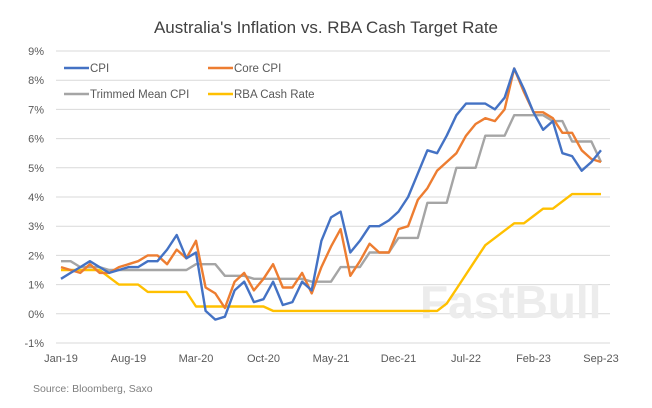 This screenshot has height=408, width=652. I want to click on x-tick-label: Mar-20, so click(196, 359).